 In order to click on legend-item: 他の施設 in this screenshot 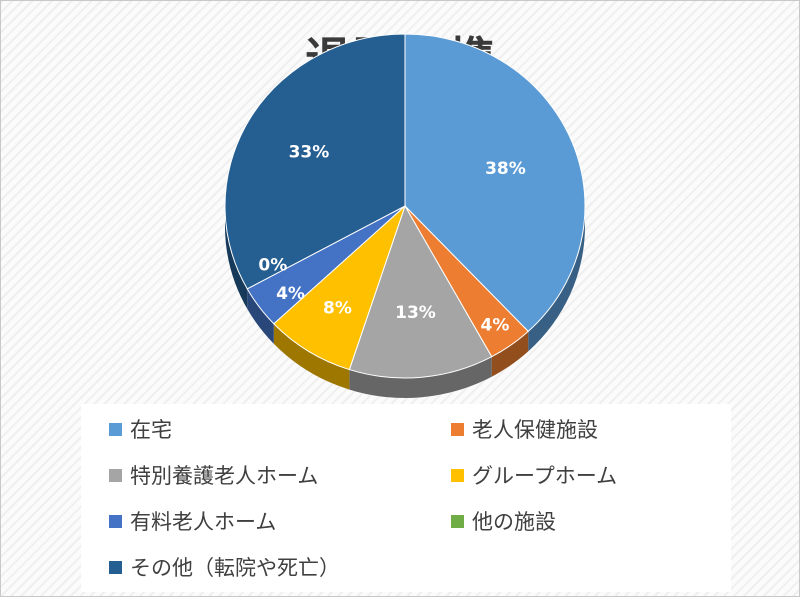, I will do `click(503, 521)`.